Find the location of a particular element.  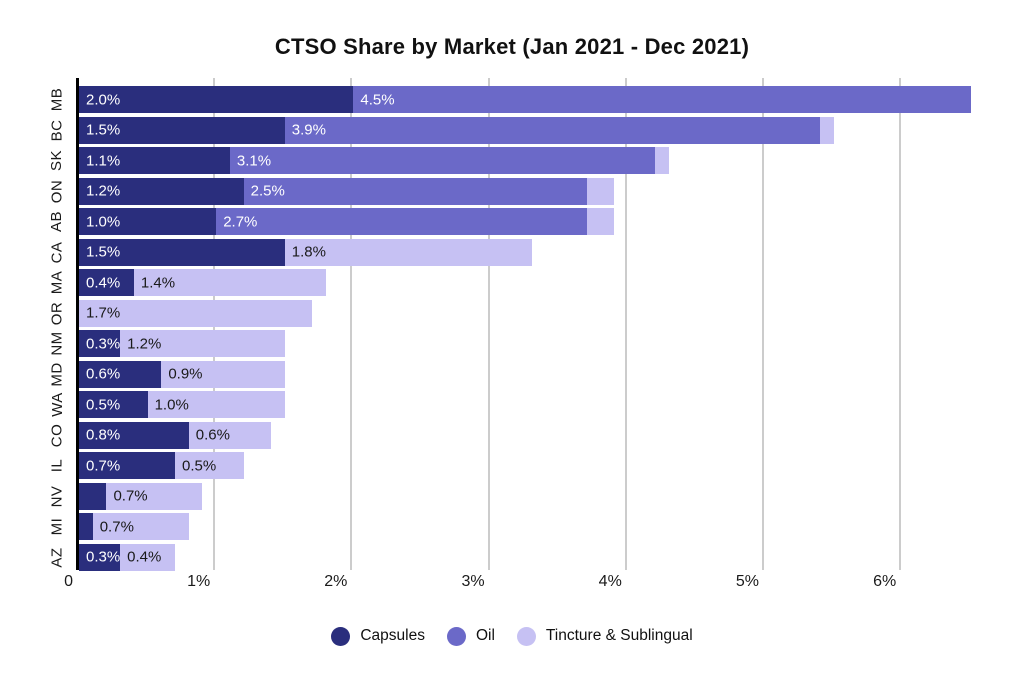

bar-value-label: 1.2% is located at coordinates (103, 191).